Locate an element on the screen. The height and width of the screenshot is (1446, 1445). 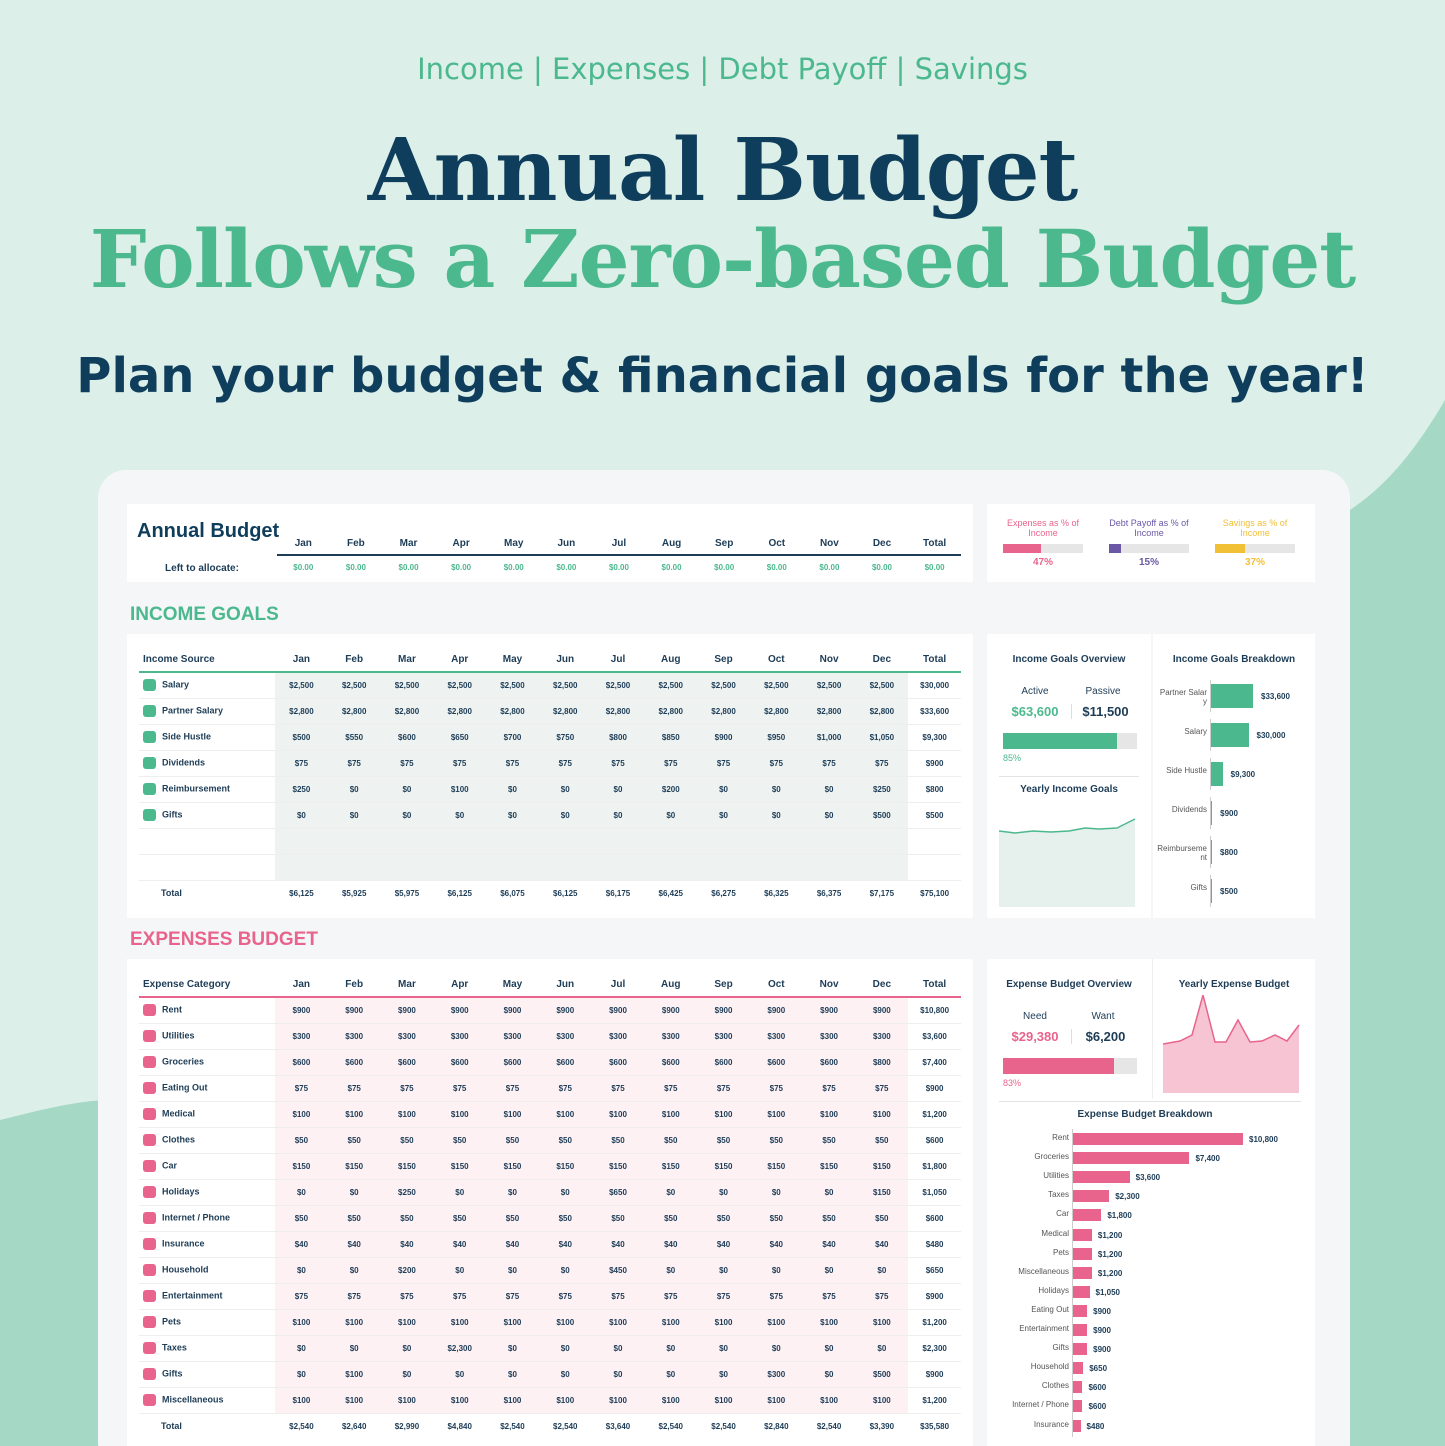
expenses-cell: $450 is located at coordinates (618, 1270).